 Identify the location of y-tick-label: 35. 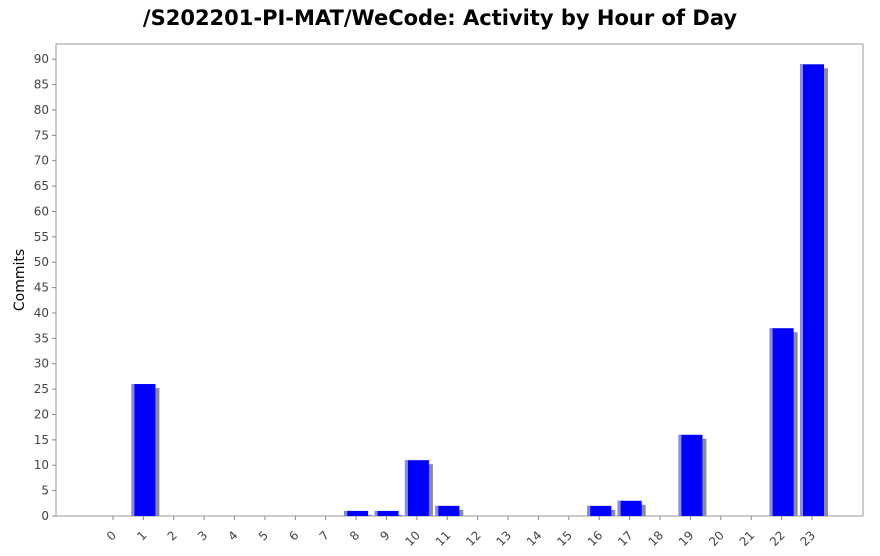
(41, 338).